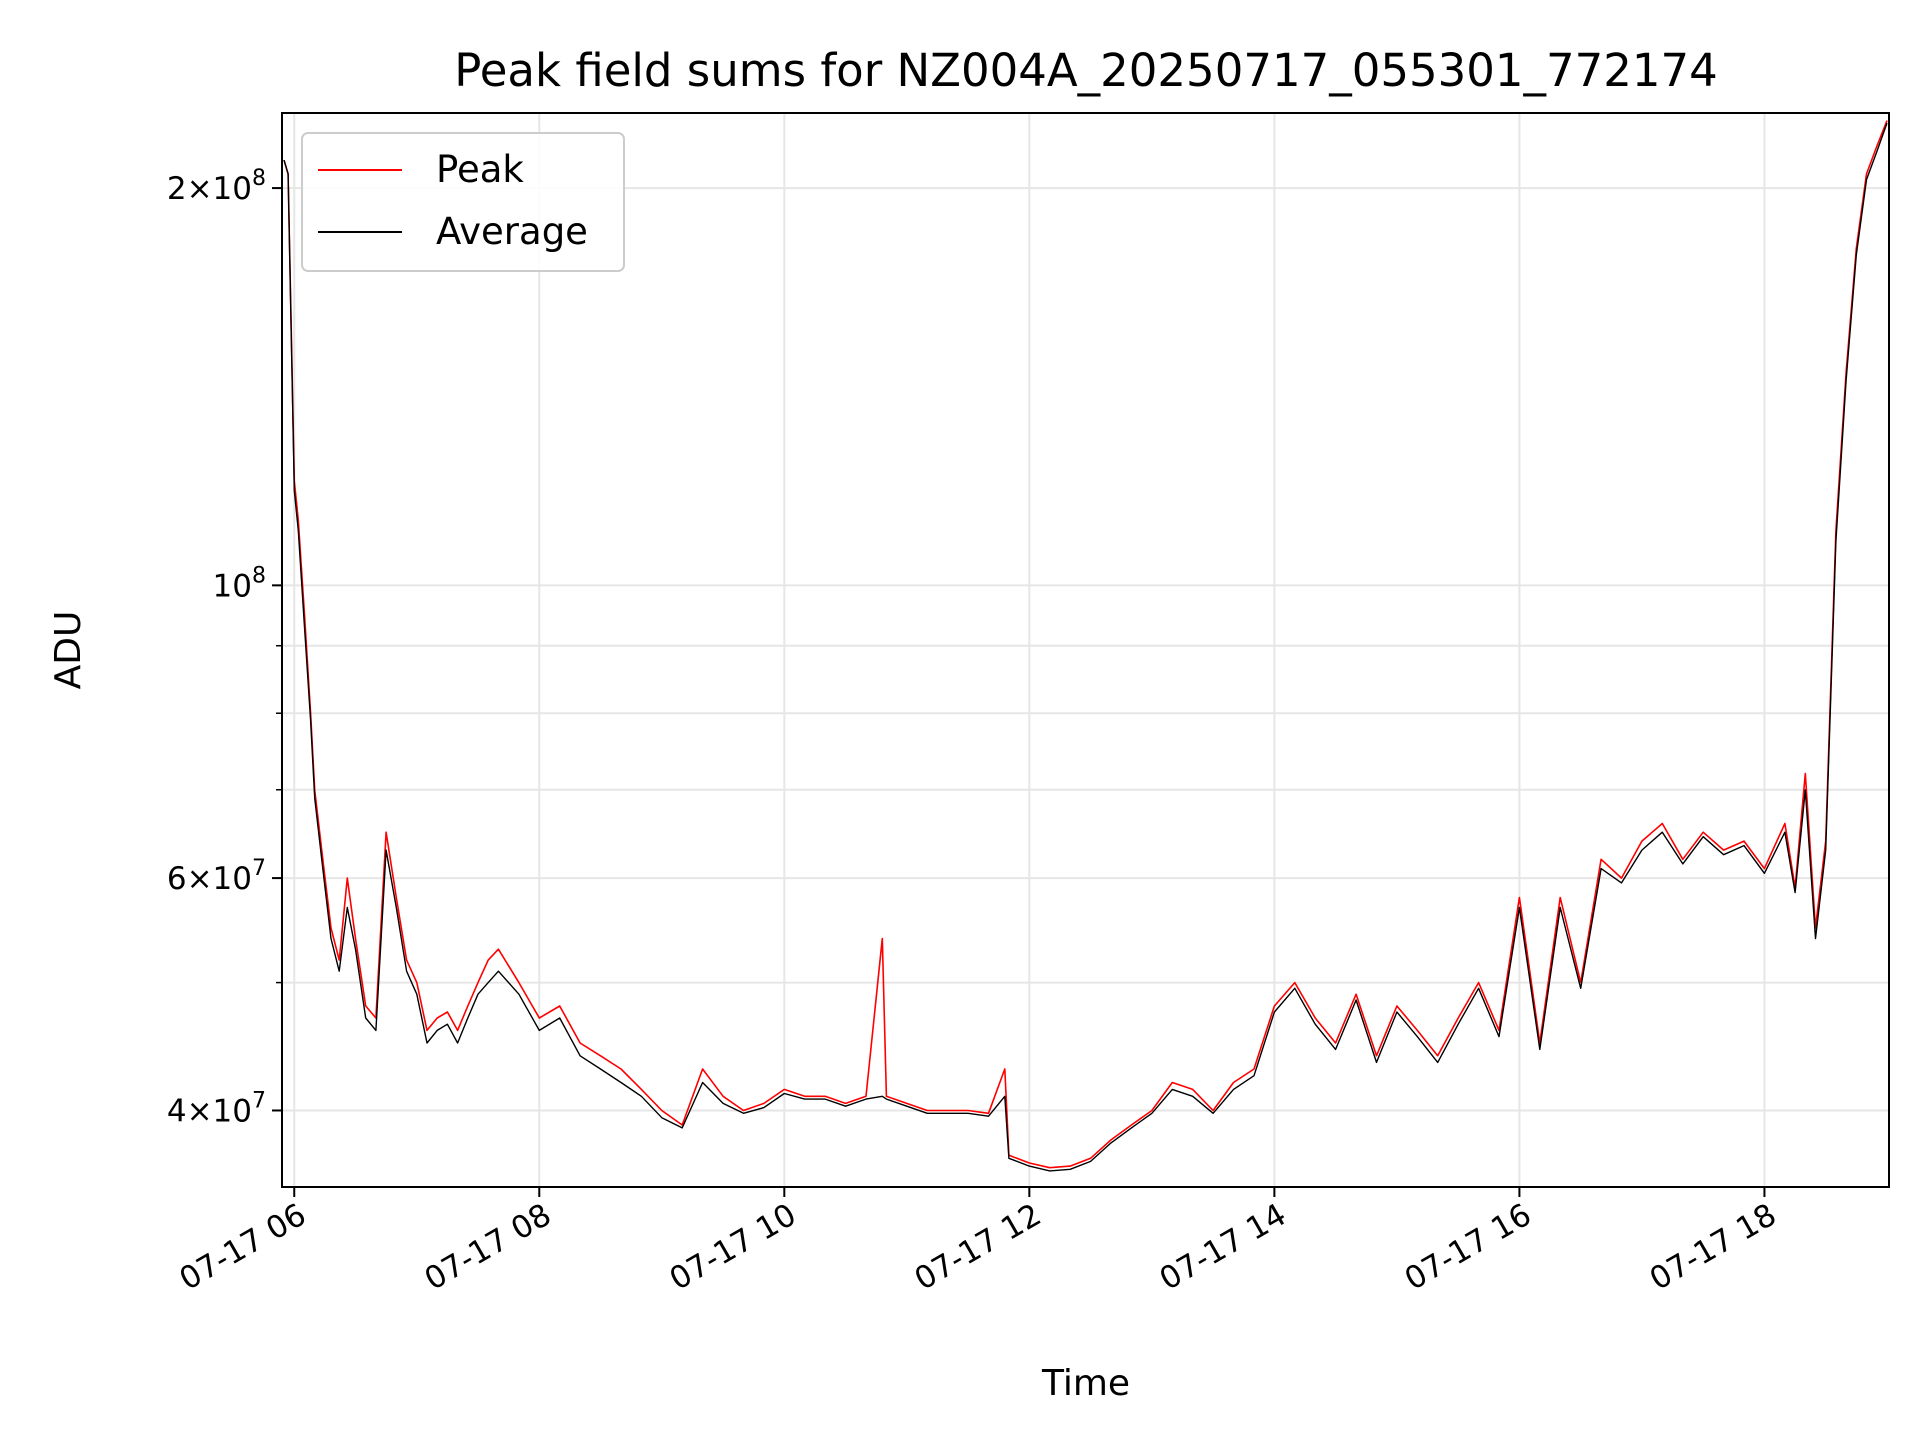 The image size is (1920, 1440). What do you see at coordinates (512, 231) in the screenshot?
I see `legend-label-average: Average` at bounding box center [512, 231].